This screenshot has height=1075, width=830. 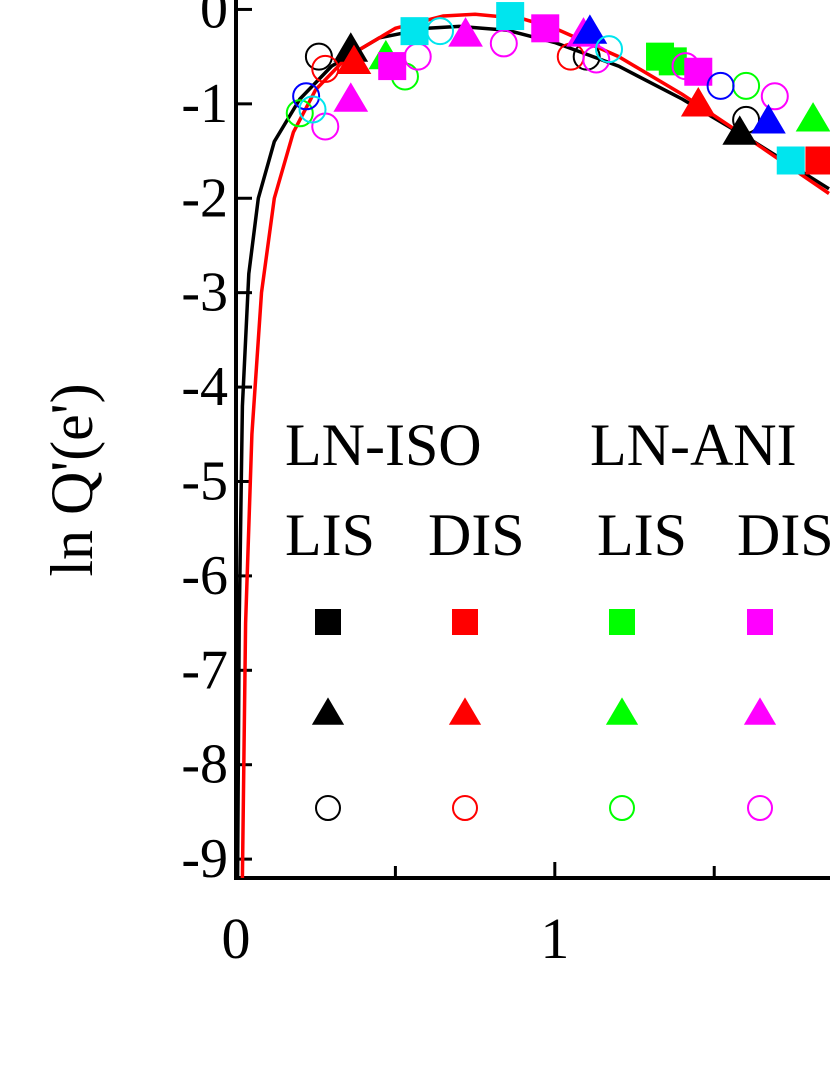 I want to click on y-tick-label: -2, so click(x=204, y=198).